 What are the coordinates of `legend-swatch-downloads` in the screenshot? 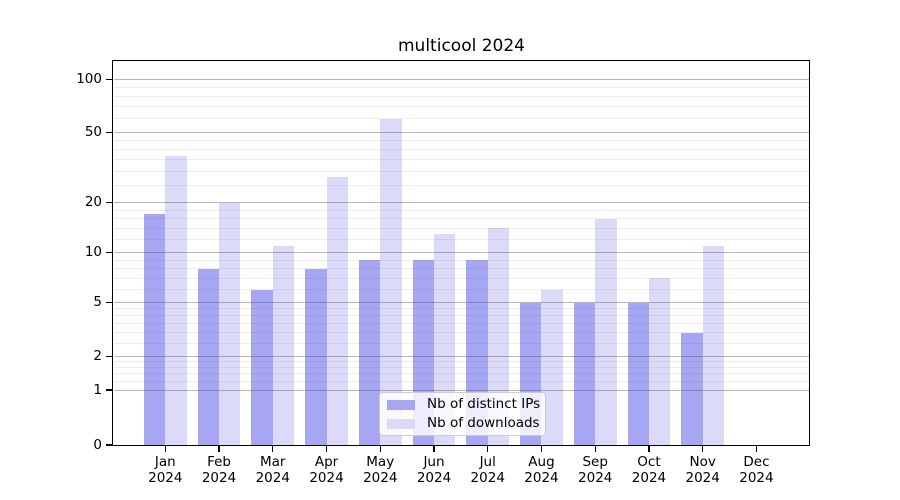 It's located at (401, 423).